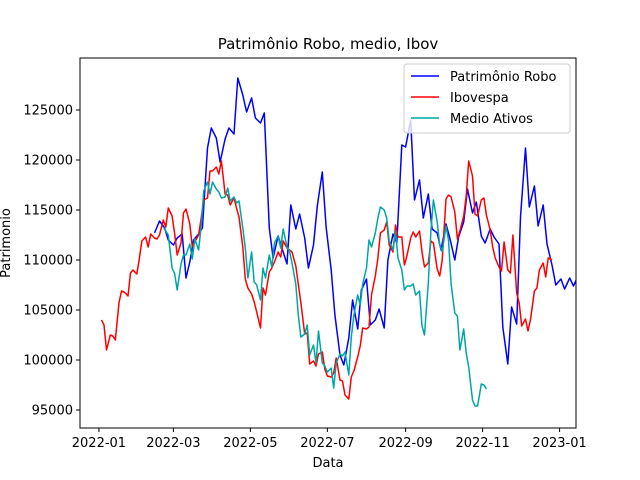 This screenshot has width=640, height=480. Describe the element at coordinates (7, 243) in the screenshot. I see `y-axis-title: Patrimonio` at that location.